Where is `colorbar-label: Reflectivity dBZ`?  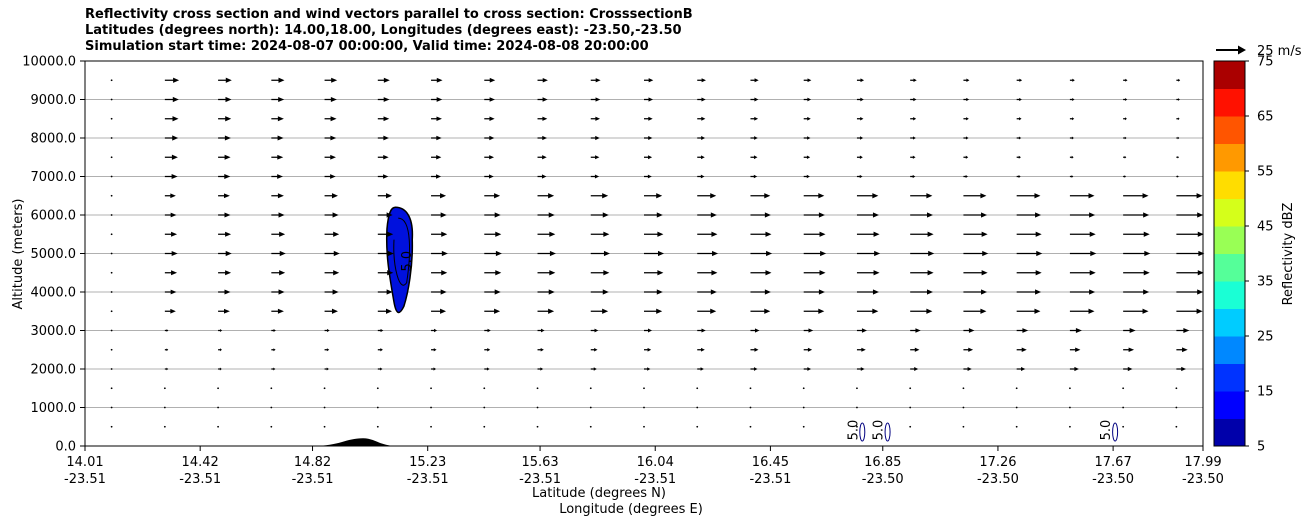
colorbar-label: Reflectivity dBZ is located at coordinates (1288, 254).